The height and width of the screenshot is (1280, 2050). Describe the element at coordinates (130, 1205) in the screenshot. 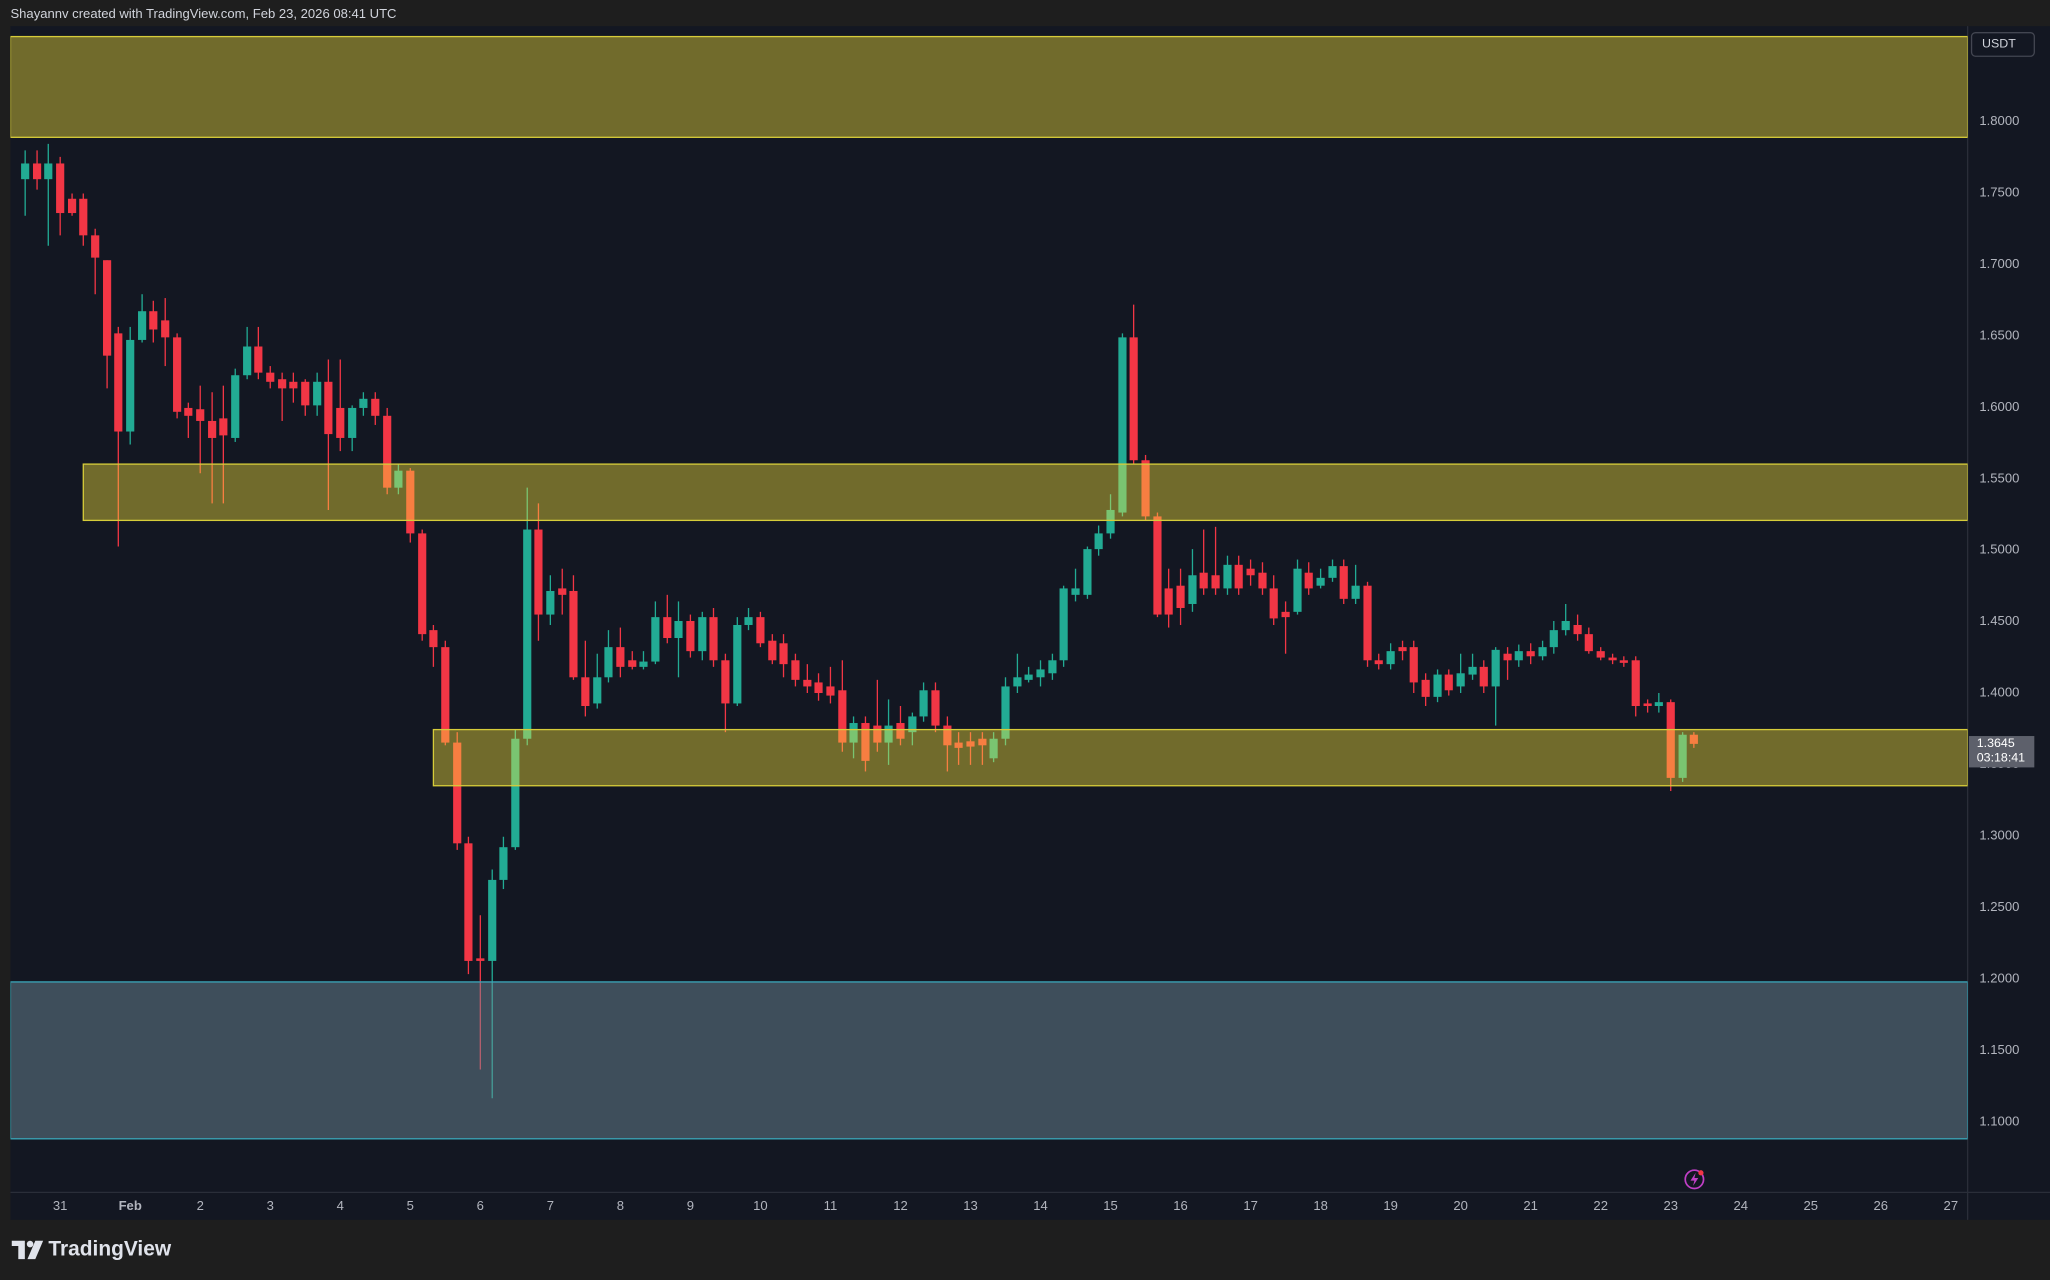

I see `x-tick-label: Feb` at that location.